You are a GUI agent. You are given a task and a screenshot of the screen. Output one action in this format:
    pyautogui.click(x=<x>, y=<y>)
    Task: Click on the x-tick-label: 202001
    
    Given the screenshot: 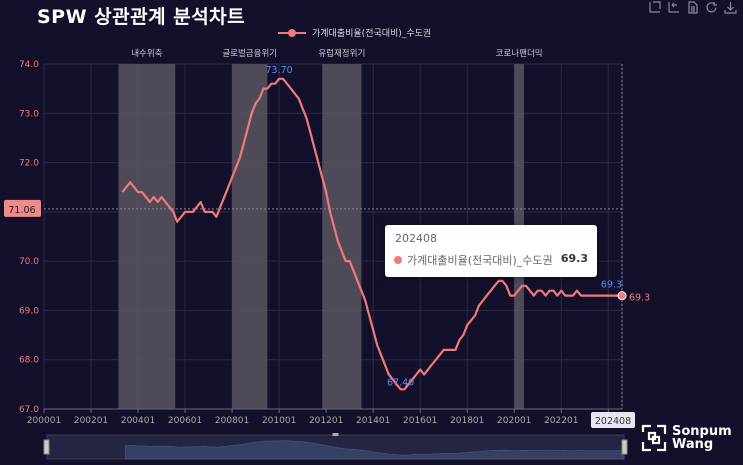 What is the action you would take?
    pyautogui.click(x=514, y=421)
    